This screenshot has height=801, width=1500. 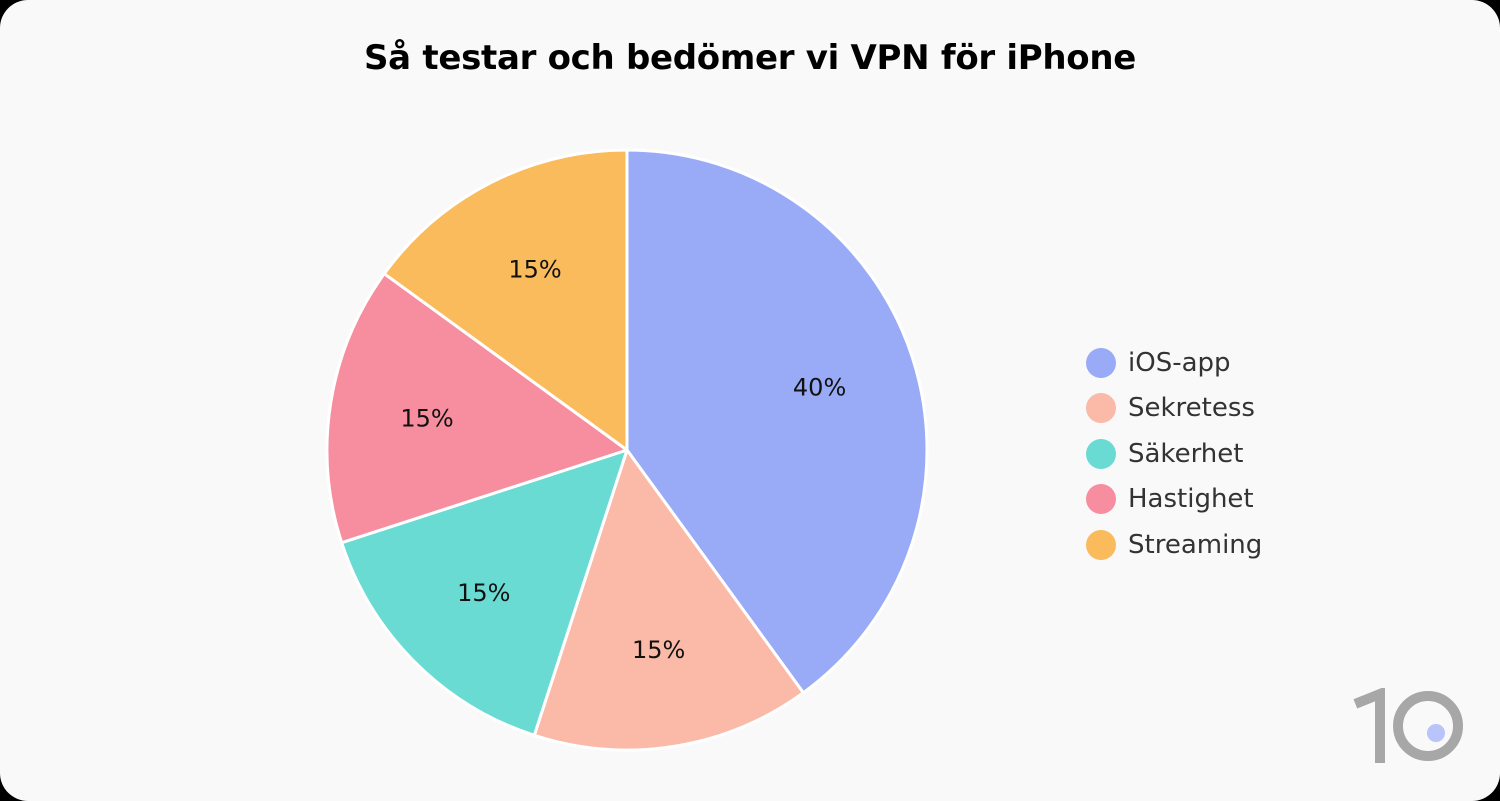 What do you see at coordinates (777, 421) in the screenshot?
I see `pie-slice-ios-app` at bounding box center [777, 421].